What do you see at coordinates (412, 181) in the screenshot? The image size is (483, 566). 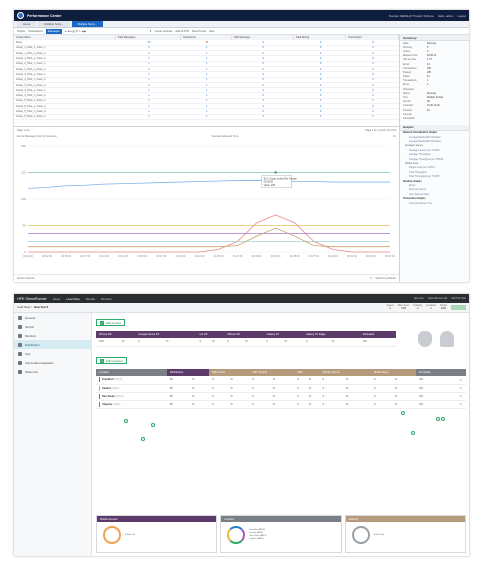 I see `graph-tree-item: Runtime Graphs` at bounding box center [412, 181].